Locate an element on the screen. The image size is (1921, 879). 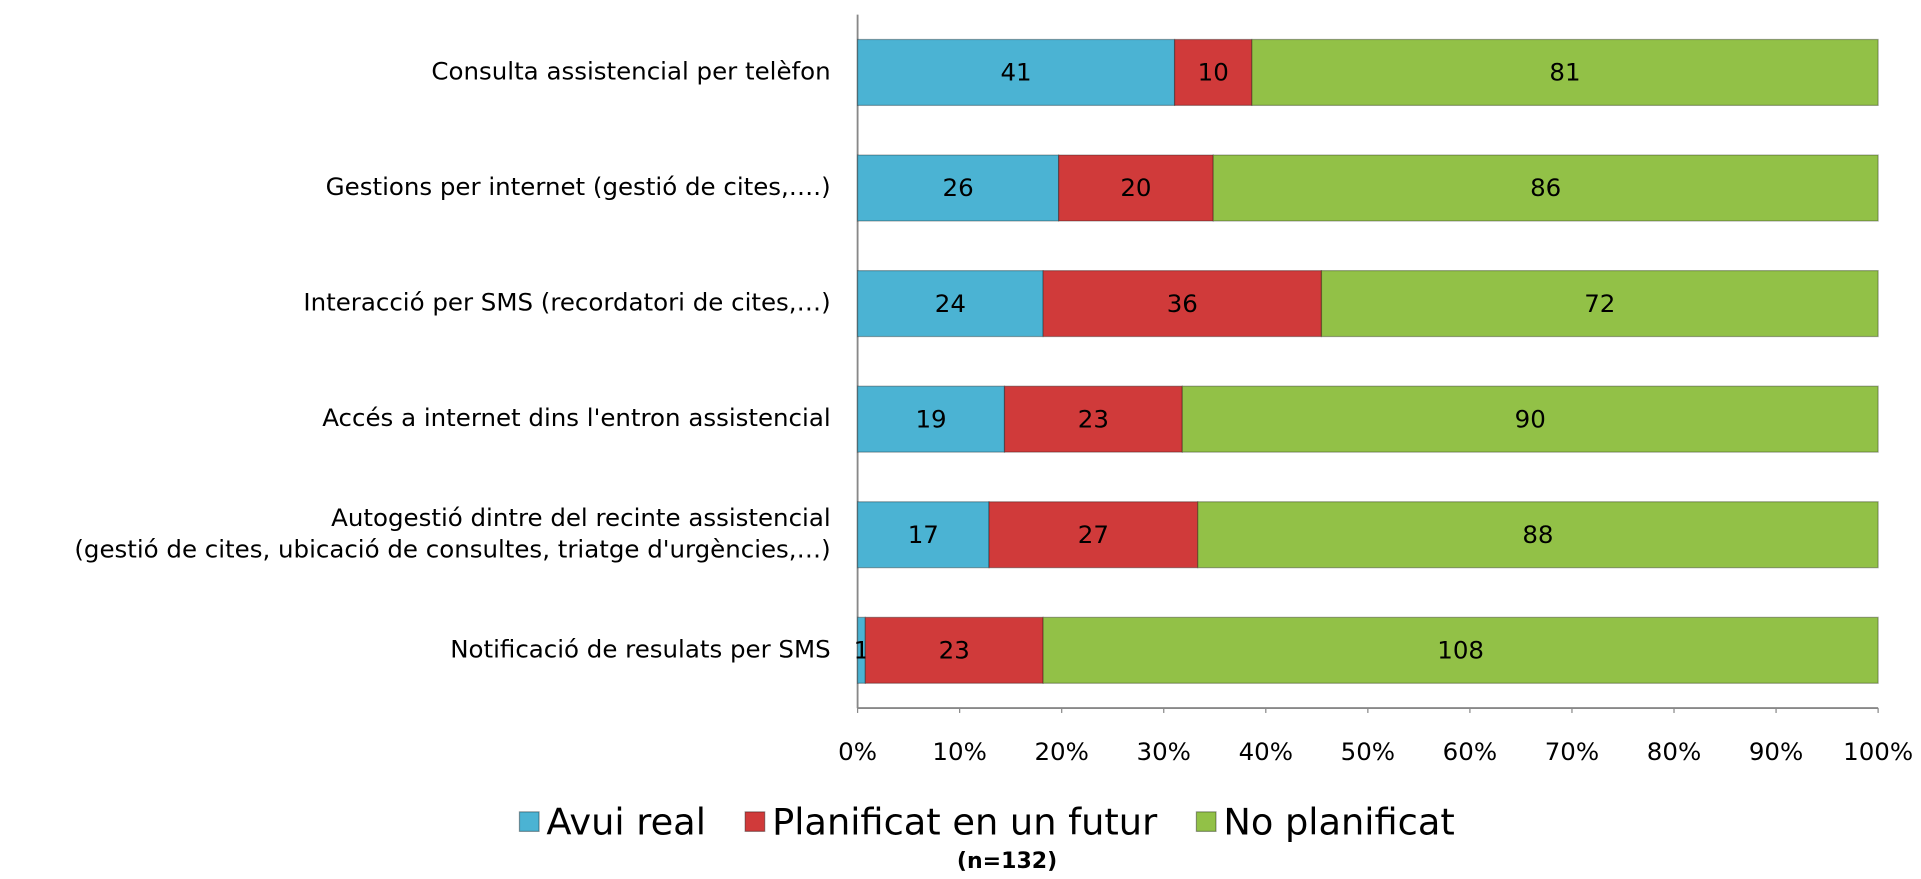
data-label: 41 is located at coordinates (1015, 72).